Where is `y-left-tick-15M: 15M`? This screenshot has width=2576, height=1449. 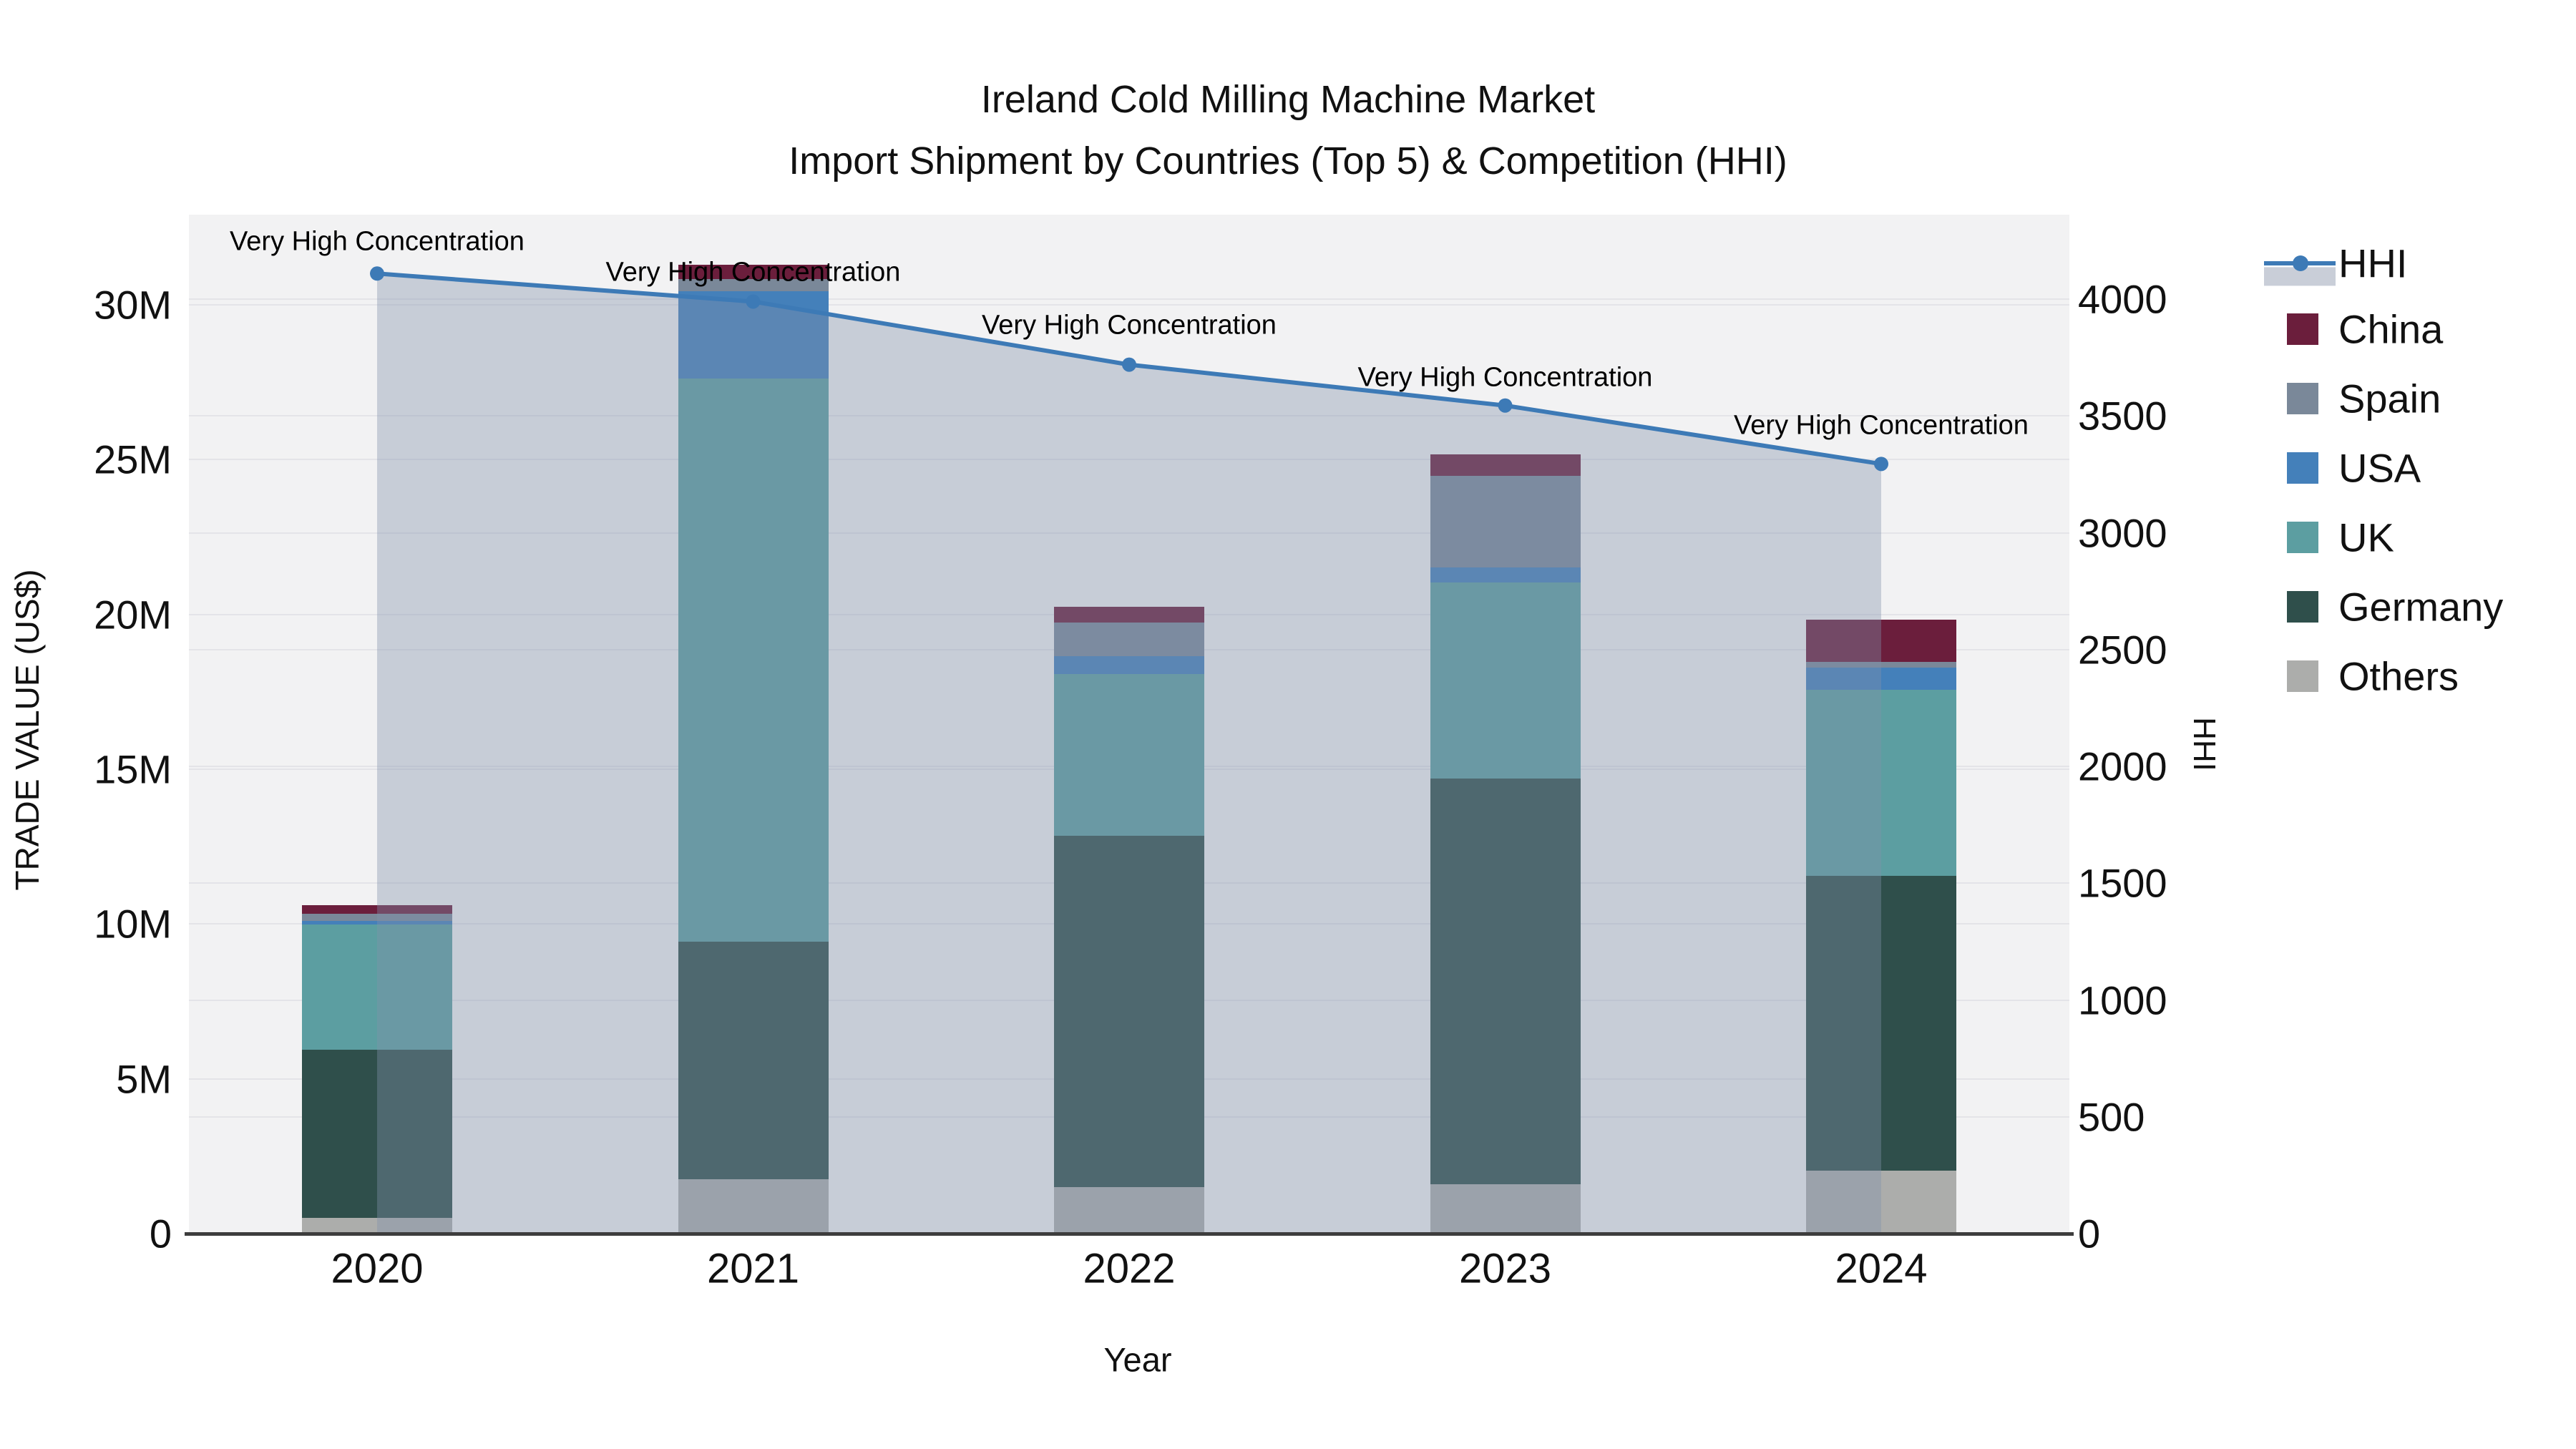
y-left-tick-15M: 15M is located at coordinates (133, 769).